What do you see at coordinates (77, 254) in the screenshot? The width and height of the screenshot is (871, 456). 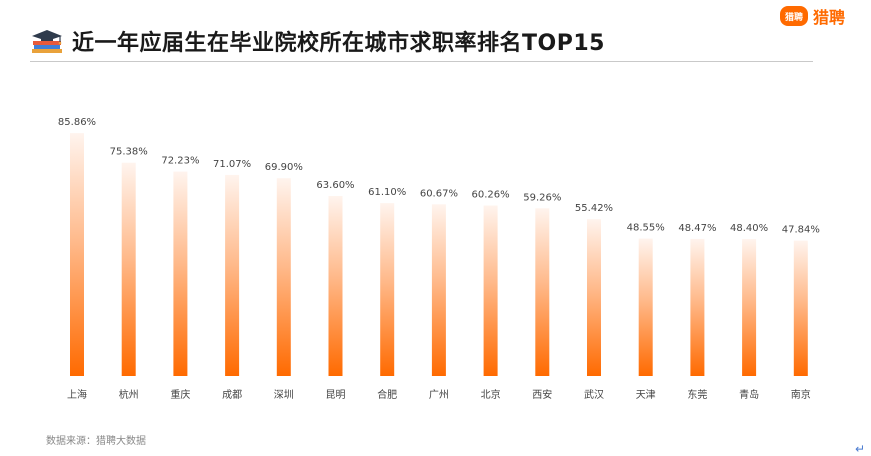 I see `bar-上海` at bounding box center [77, 254].